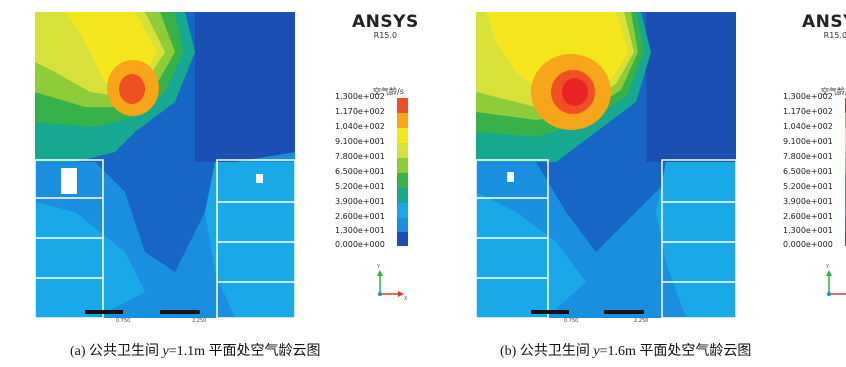 The image size is (846, 367). Describe the element at coordinates (392, 283) in the screenshot. I see `axis-triad-a: Y X` at that location.